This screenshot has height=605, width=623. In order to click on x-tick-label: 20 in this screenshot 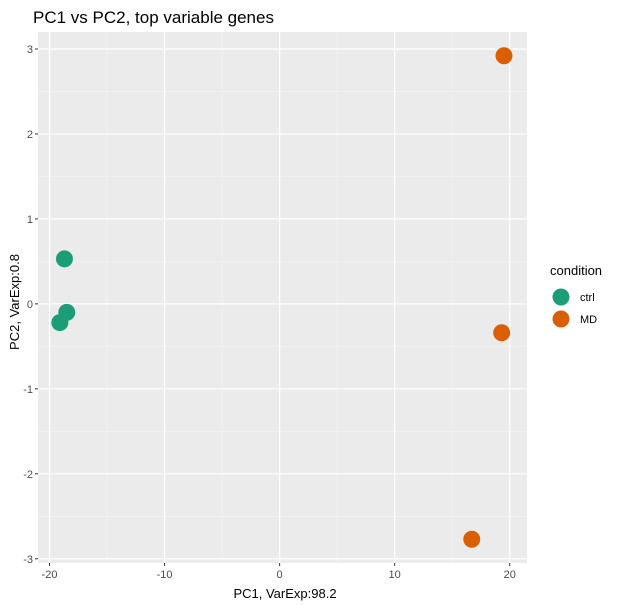, I will do `click(510, 575)`.